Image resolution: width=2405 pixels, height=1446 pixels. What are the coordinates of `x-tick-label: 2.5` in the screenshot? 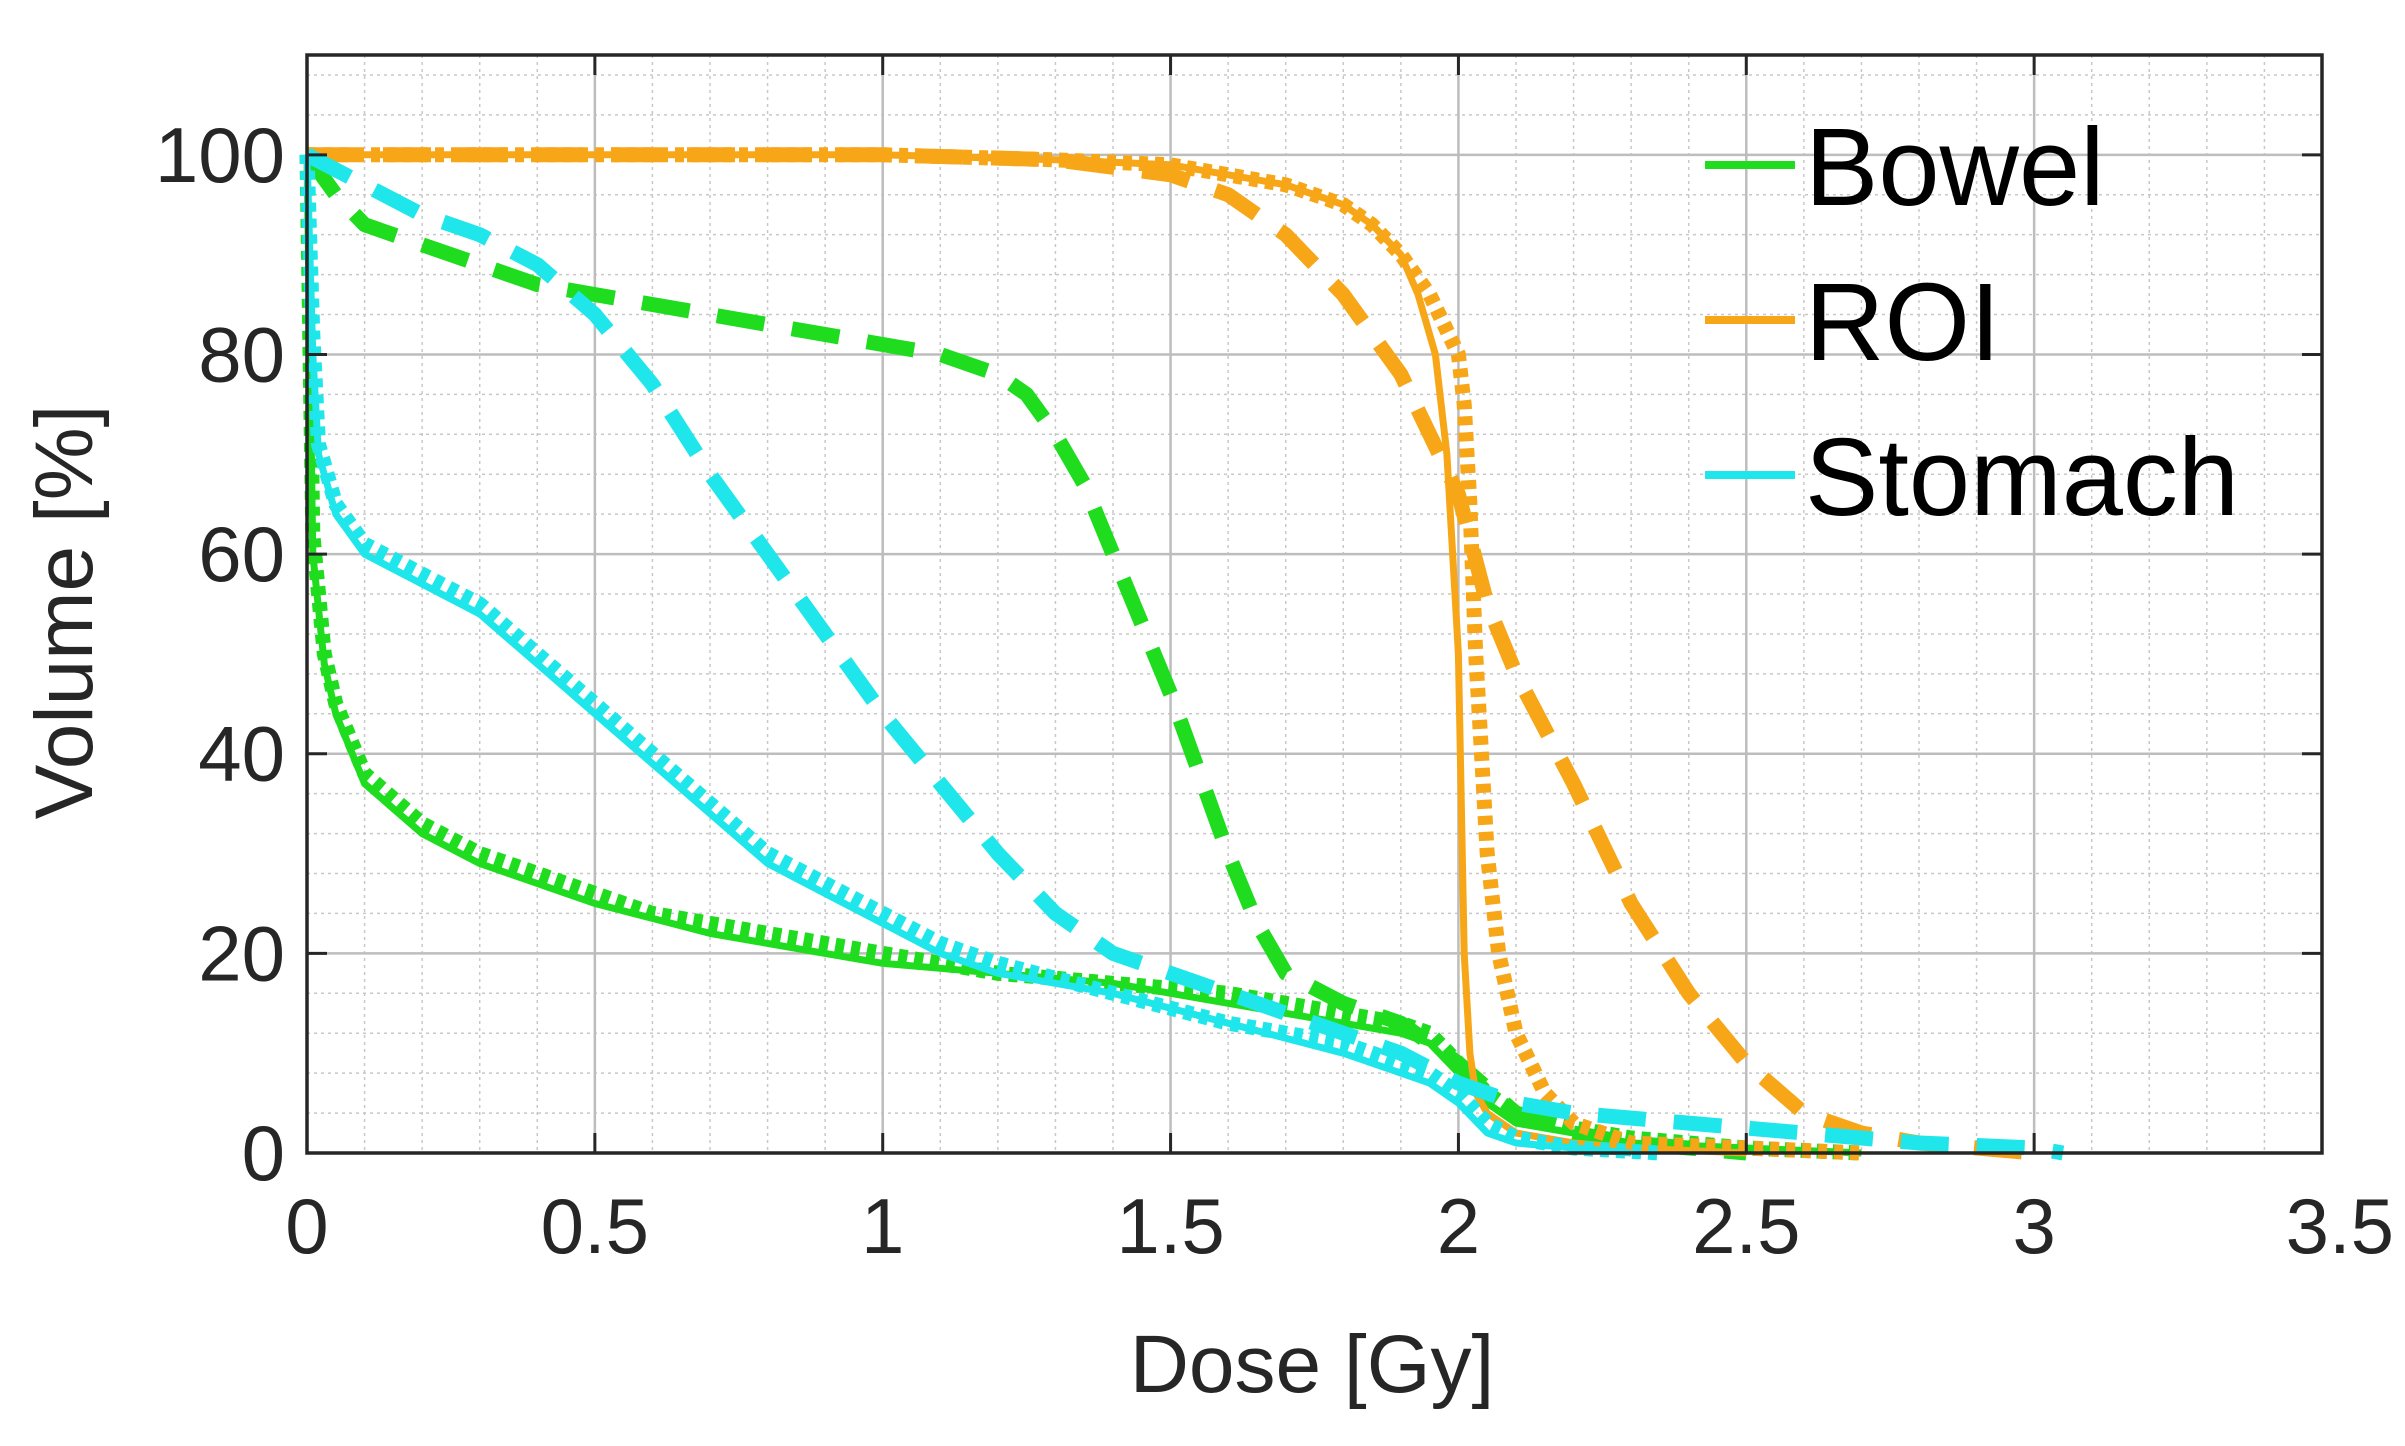 It's located at (1746, 1226).